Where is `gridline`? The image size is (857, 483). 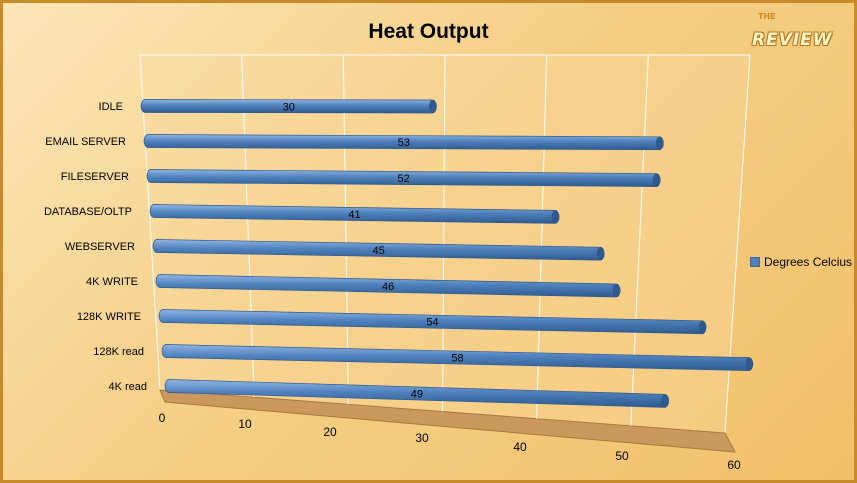
gridline is located at coordinates (345, 229).